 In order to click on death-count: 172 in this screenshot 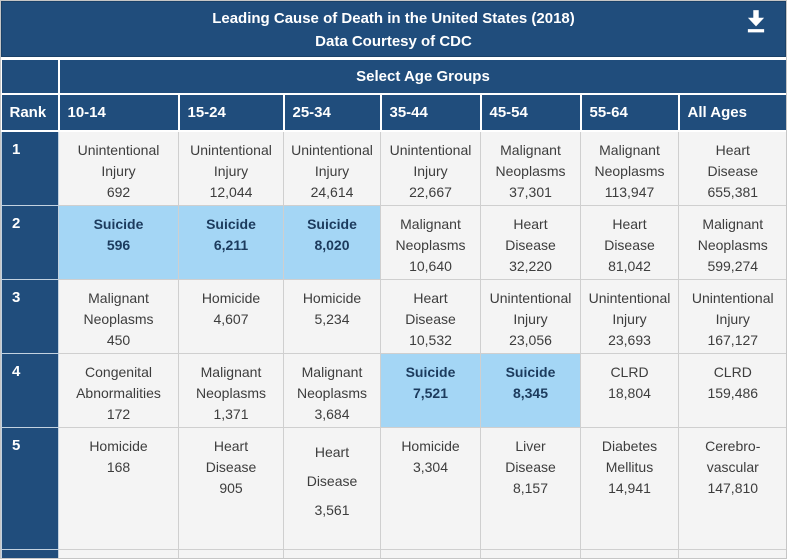, I will do `click(118, 413)`.